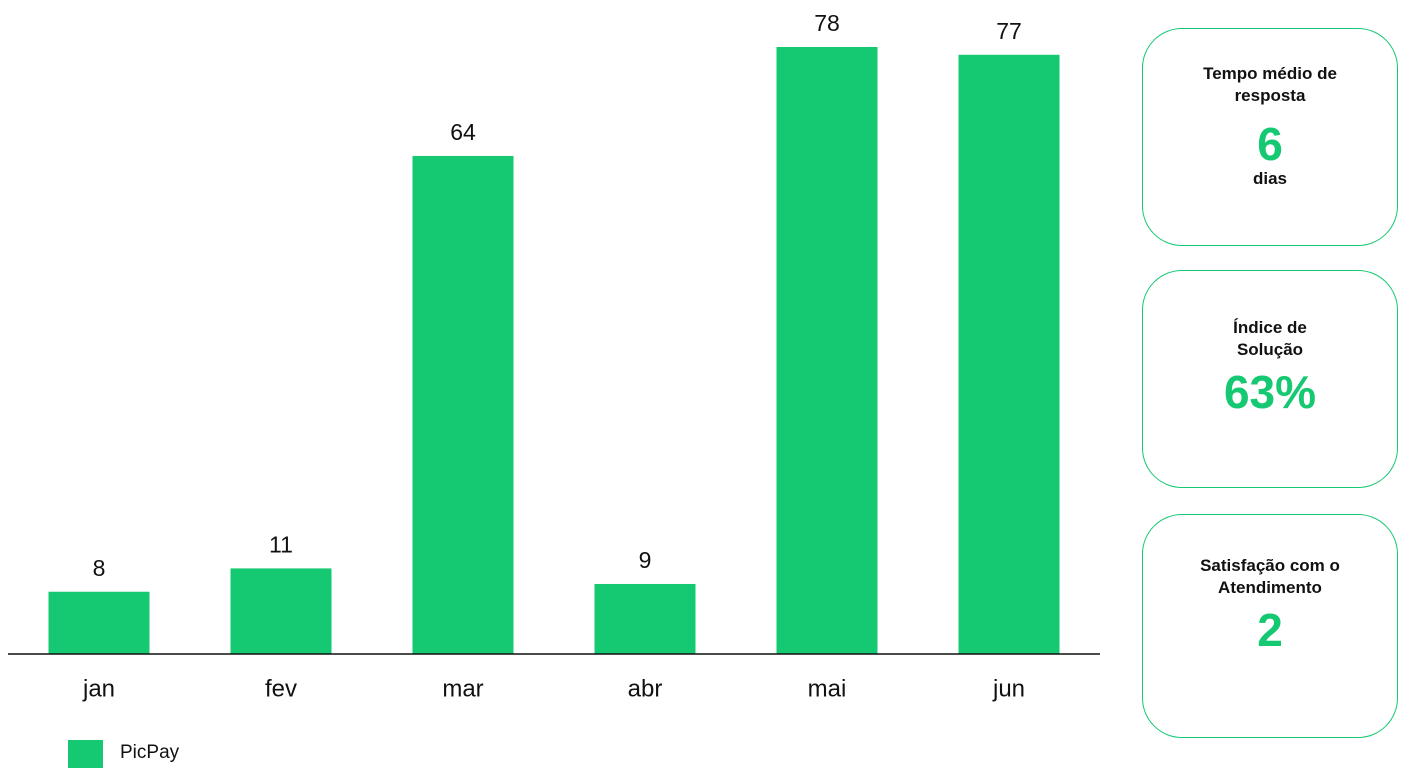 The width and height of the screenshot is (1407, 768). I want to click on x-tick-label: mar, so click(462, 688).